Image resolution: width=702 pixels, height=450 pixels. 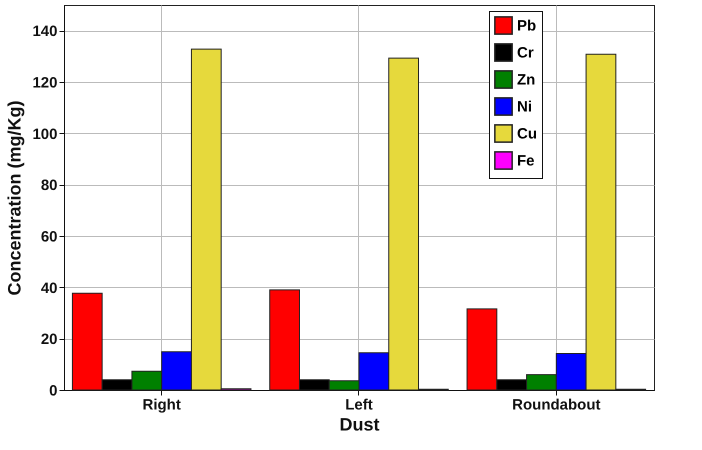 What do you see at coordinates (45, 134) in the screenshot?
I see `y-tick-label: 100` at bounding box center [45, 134].